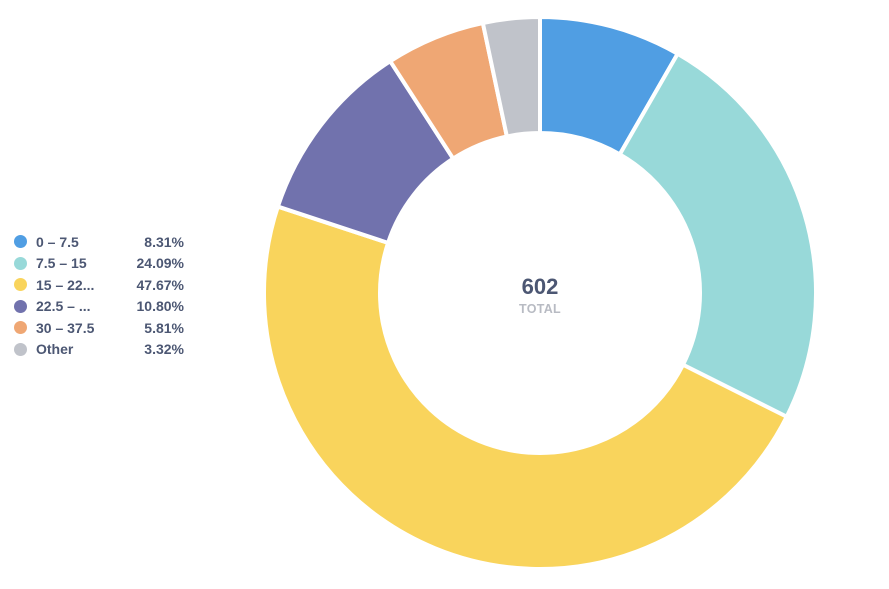  Describe the element at coordinates (99, 328) in the screenshot. I see `legend-item: 30 – 37.5 5.81%` at that location.